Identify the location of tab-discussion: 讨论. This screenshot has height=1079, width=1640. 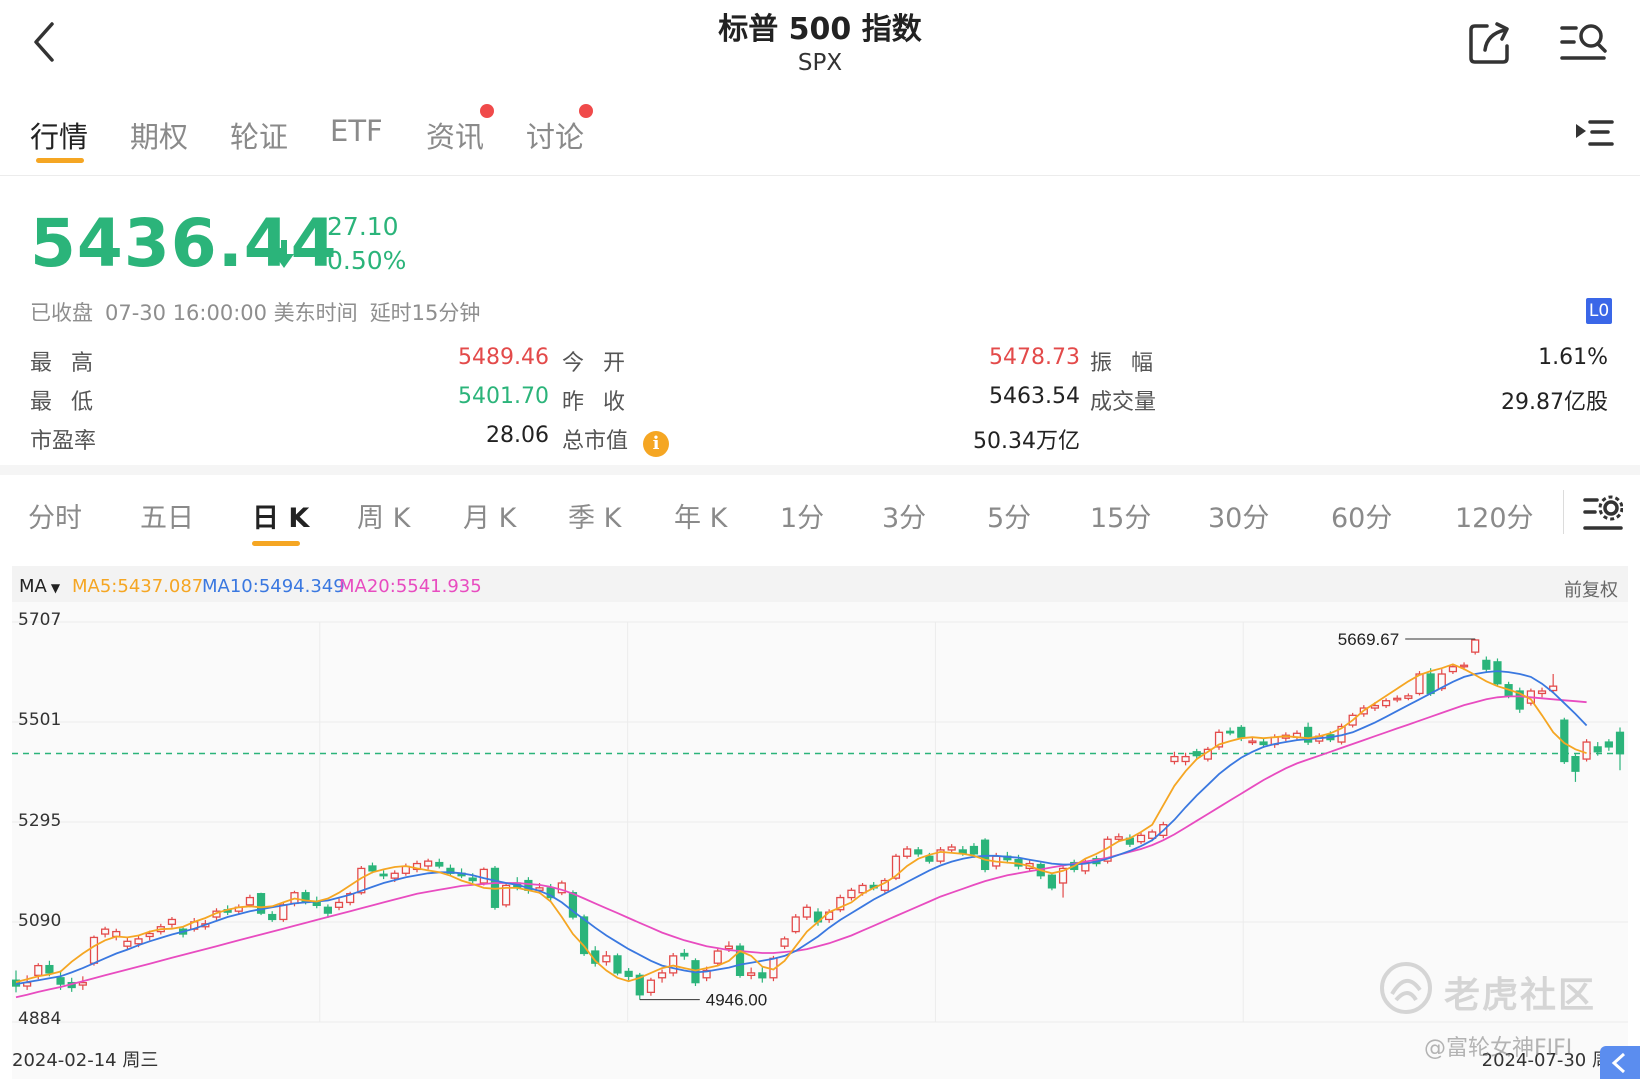
(555, 137).